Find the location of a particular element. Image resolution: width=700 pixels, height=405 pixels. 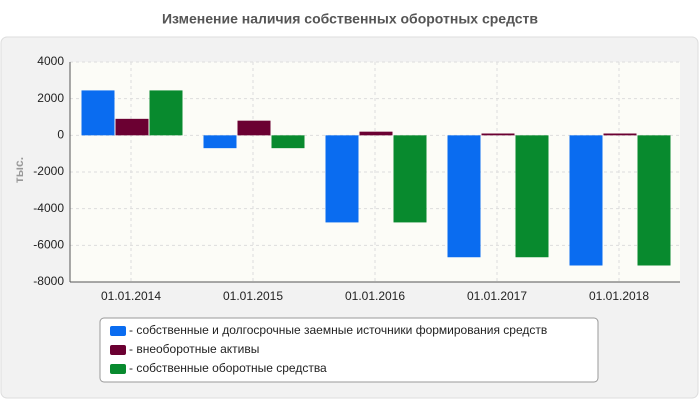

x-tick-label: 01.01.2018 is located at coordinates (619, 296).